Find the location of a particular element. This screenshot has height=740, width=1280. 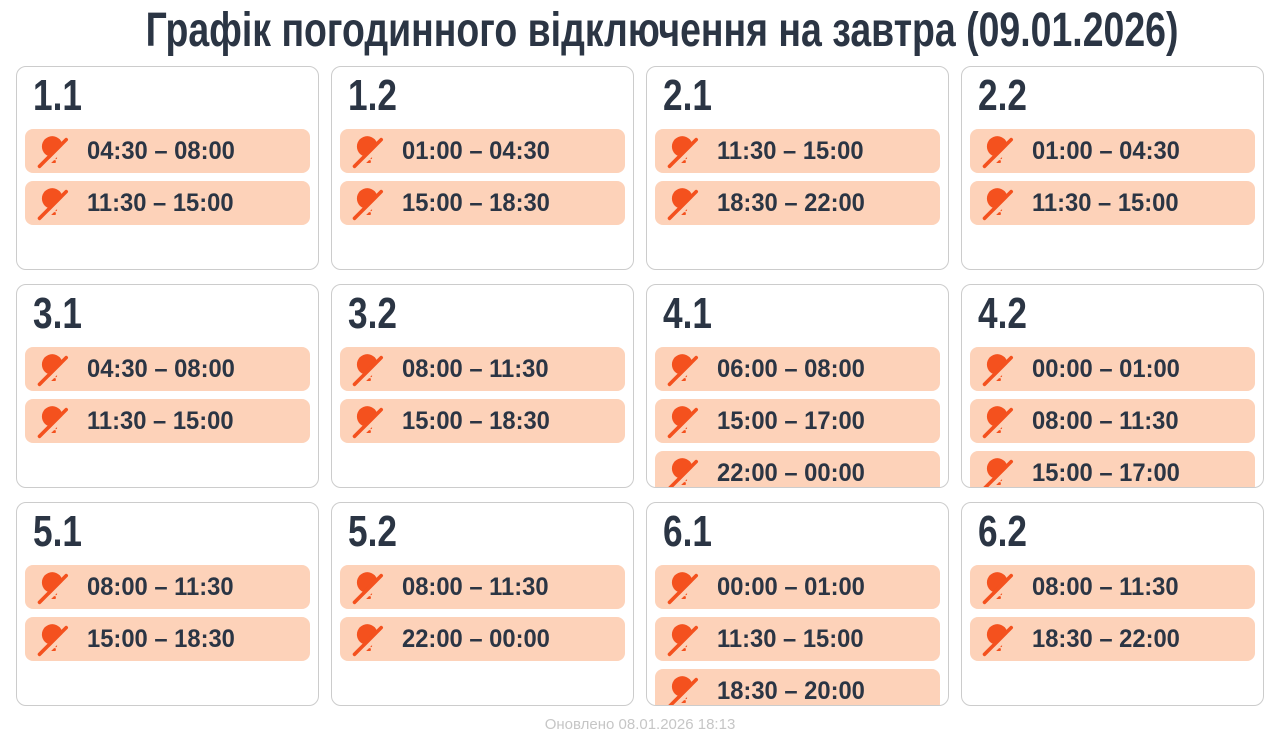

group-card: 2.1 11:30 – 15:00 is located at coordinates (797, 168).